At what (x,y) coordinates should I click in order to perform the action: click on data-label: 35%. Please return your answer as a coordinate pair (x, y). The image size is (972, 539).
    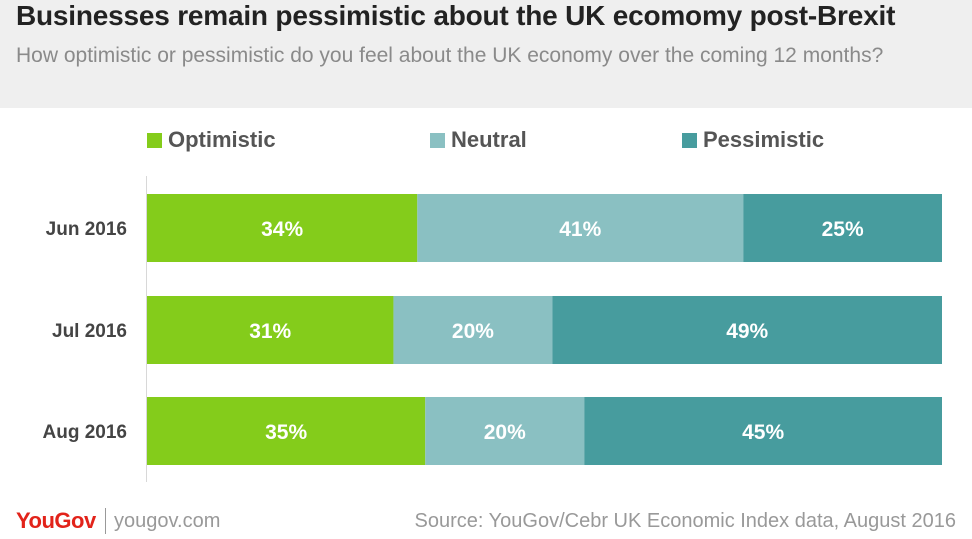
    Looking at the image, I should click on (286, 432).